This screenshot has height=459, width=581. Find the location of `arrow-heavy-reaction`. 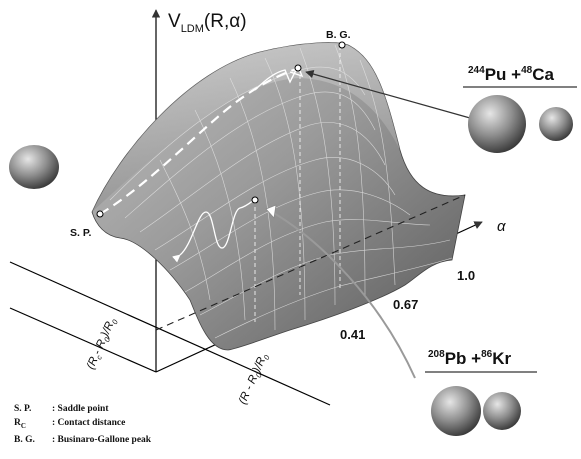

arrow-heavy-reaction is located at coordinates (388, 94).